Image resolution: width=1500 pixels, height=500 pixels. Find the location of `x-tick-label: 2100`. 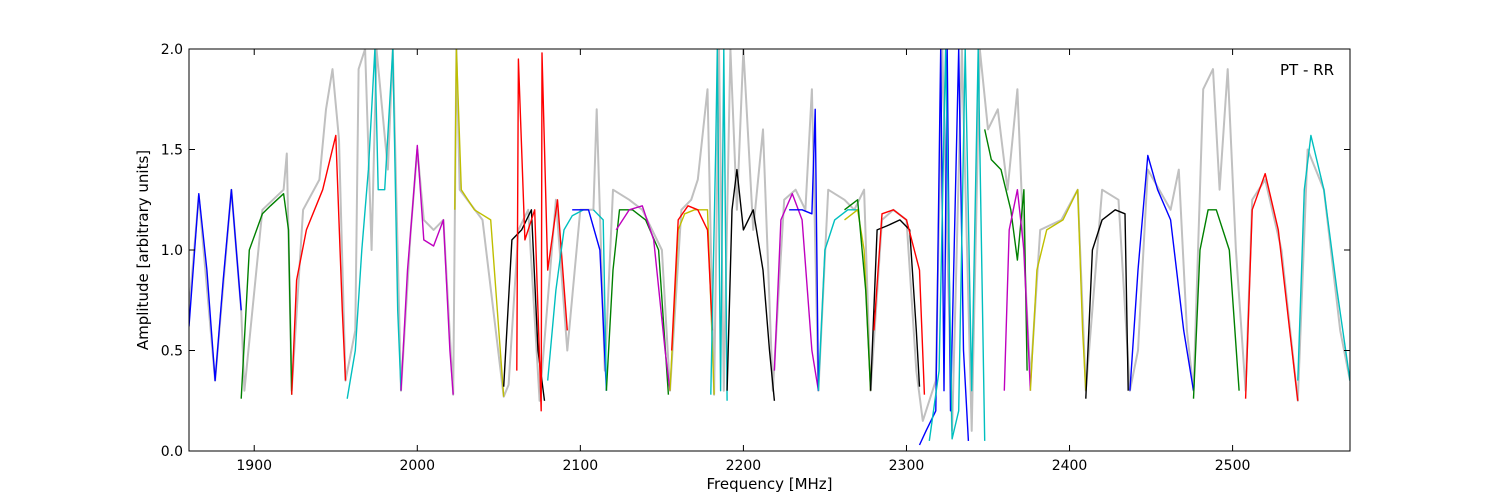

x-tick-label: 2100 is located at coordinates (581, 466).